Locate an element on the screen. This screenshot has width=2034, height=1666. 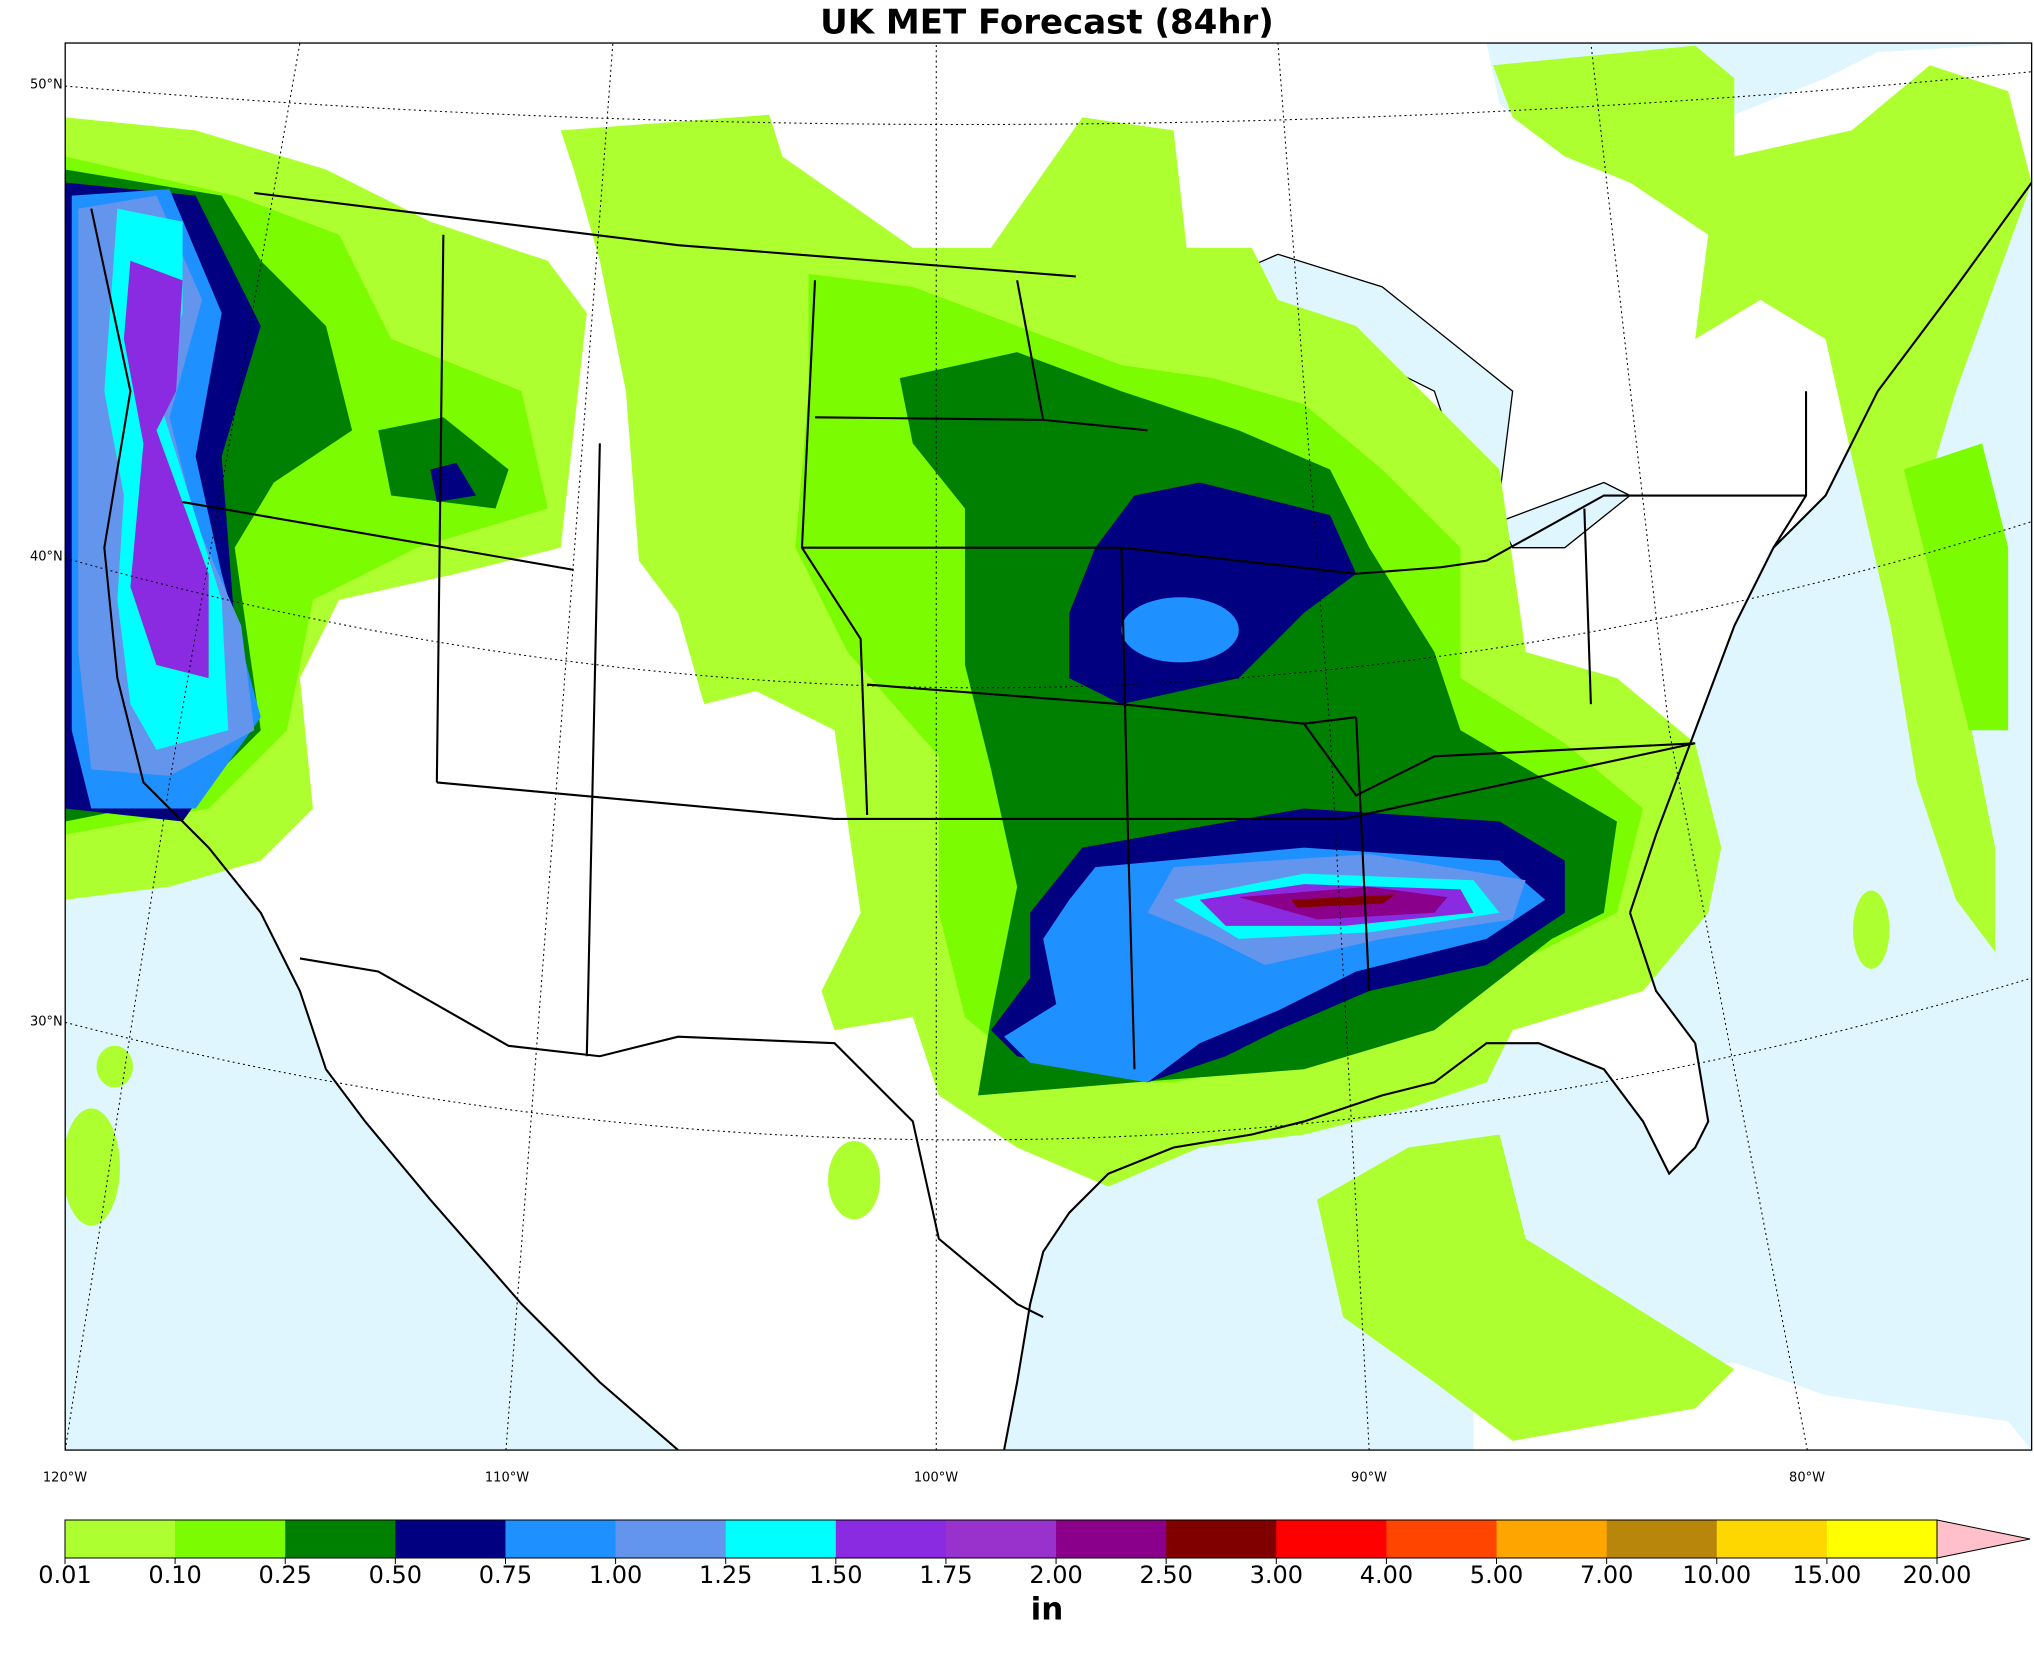
title: UK MET Forecast (84hr) is located at coordinates (1047, 23).